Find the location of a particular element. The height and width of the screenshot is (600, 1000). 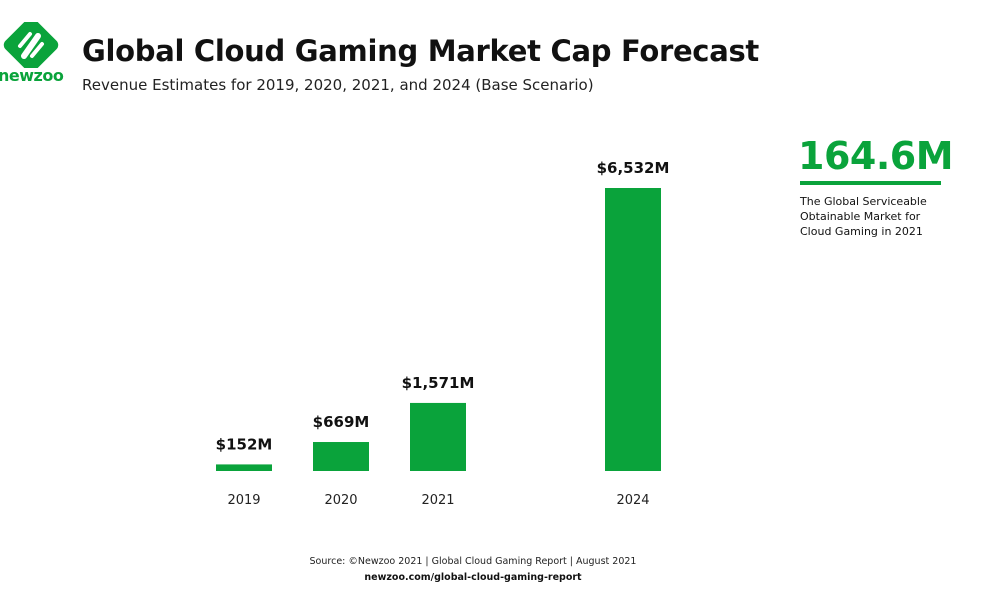

page-title: Global Cloud Gaming Market Cap Forecast is located at coordinates (420, 51).